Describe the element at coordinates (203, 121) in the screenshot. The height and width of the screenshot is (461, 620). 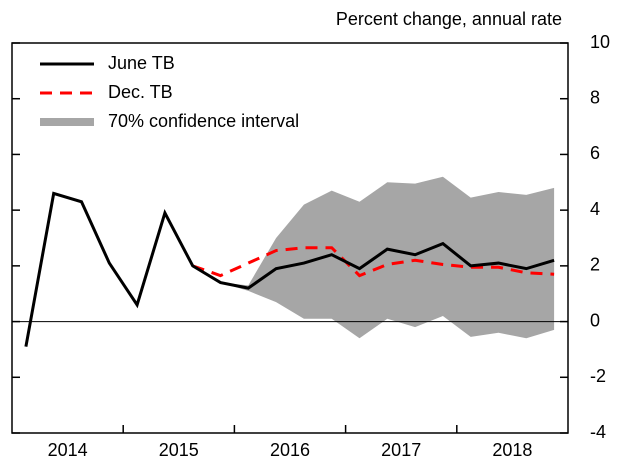
I see `legend-label: 70% confidence interval` at that location.